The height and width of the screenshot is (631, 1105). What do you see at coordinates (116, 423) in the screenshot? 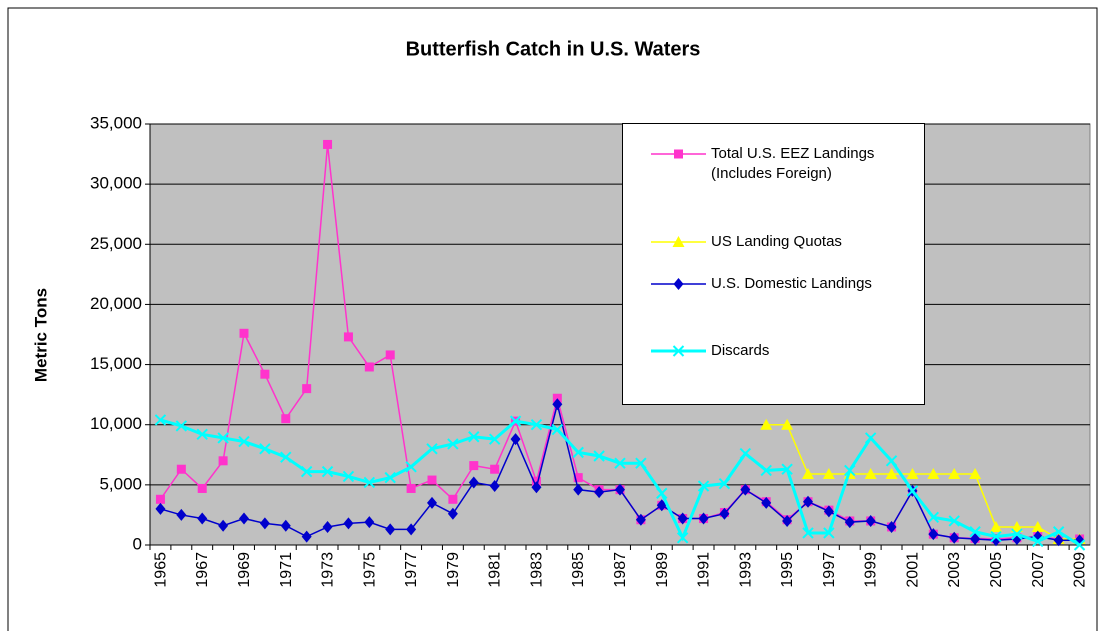
I see `y-tick-label: 10,000` at bounding box center [116, 423].